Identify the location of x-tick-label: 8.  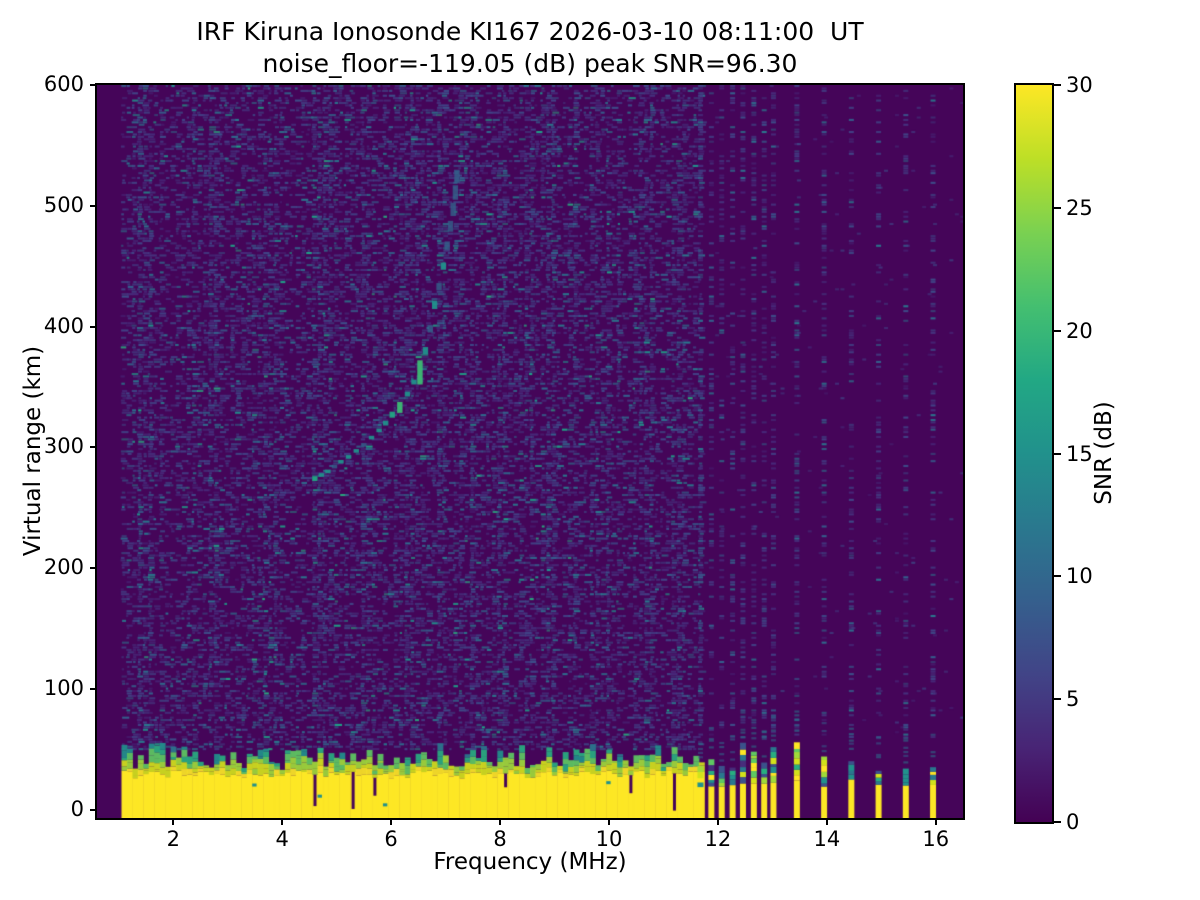
(500, 839).